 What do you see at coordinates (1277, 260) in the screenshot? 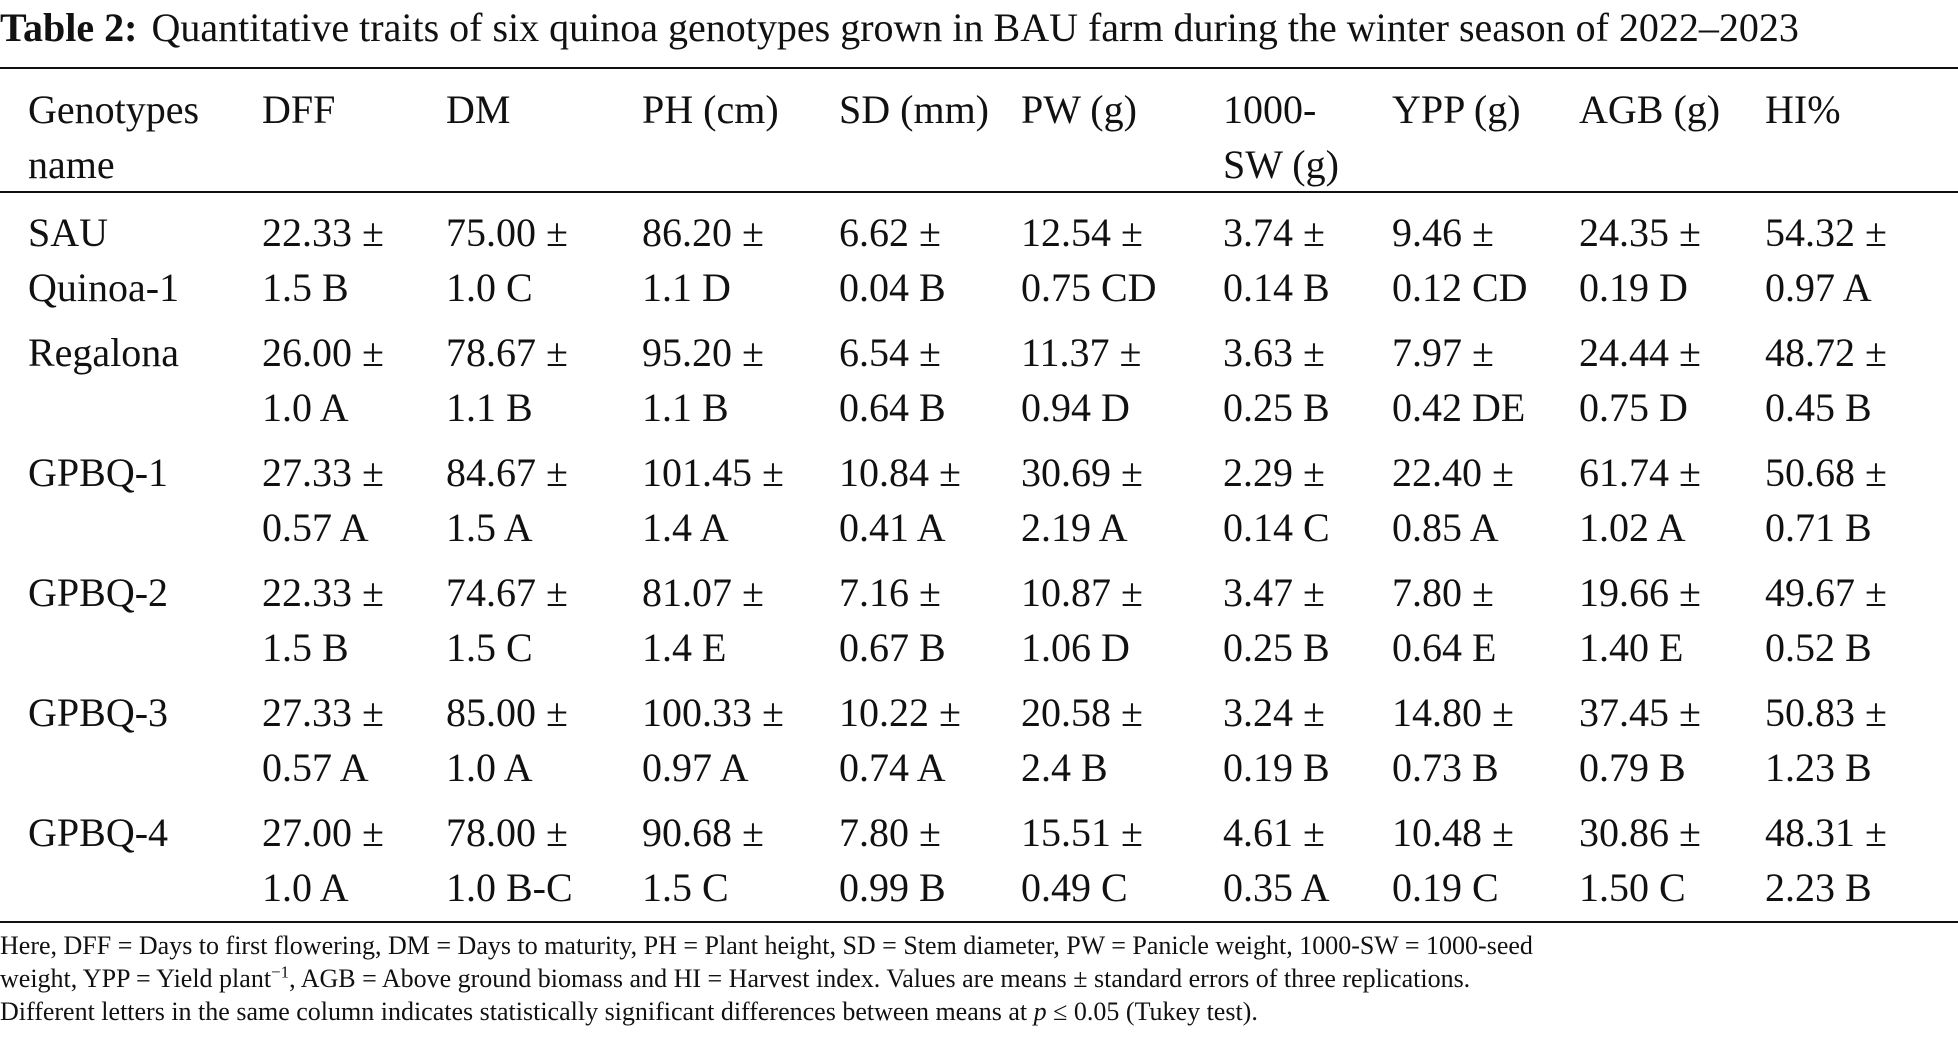
I see `table-cell: 3.74 ± 0.14 B` at bounding box center [1277, 260].